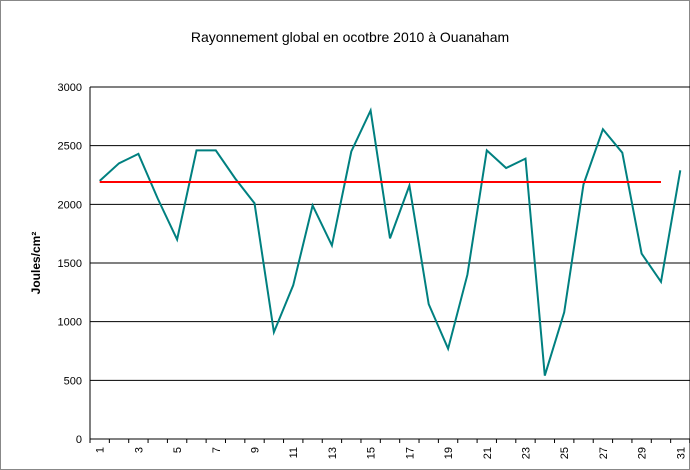 This screenshot has width=690, height=470. What do you see at coordinates (643, 453) in the screenshot?
I see `x-tick-label: 29` at bounding box center [643, 453].